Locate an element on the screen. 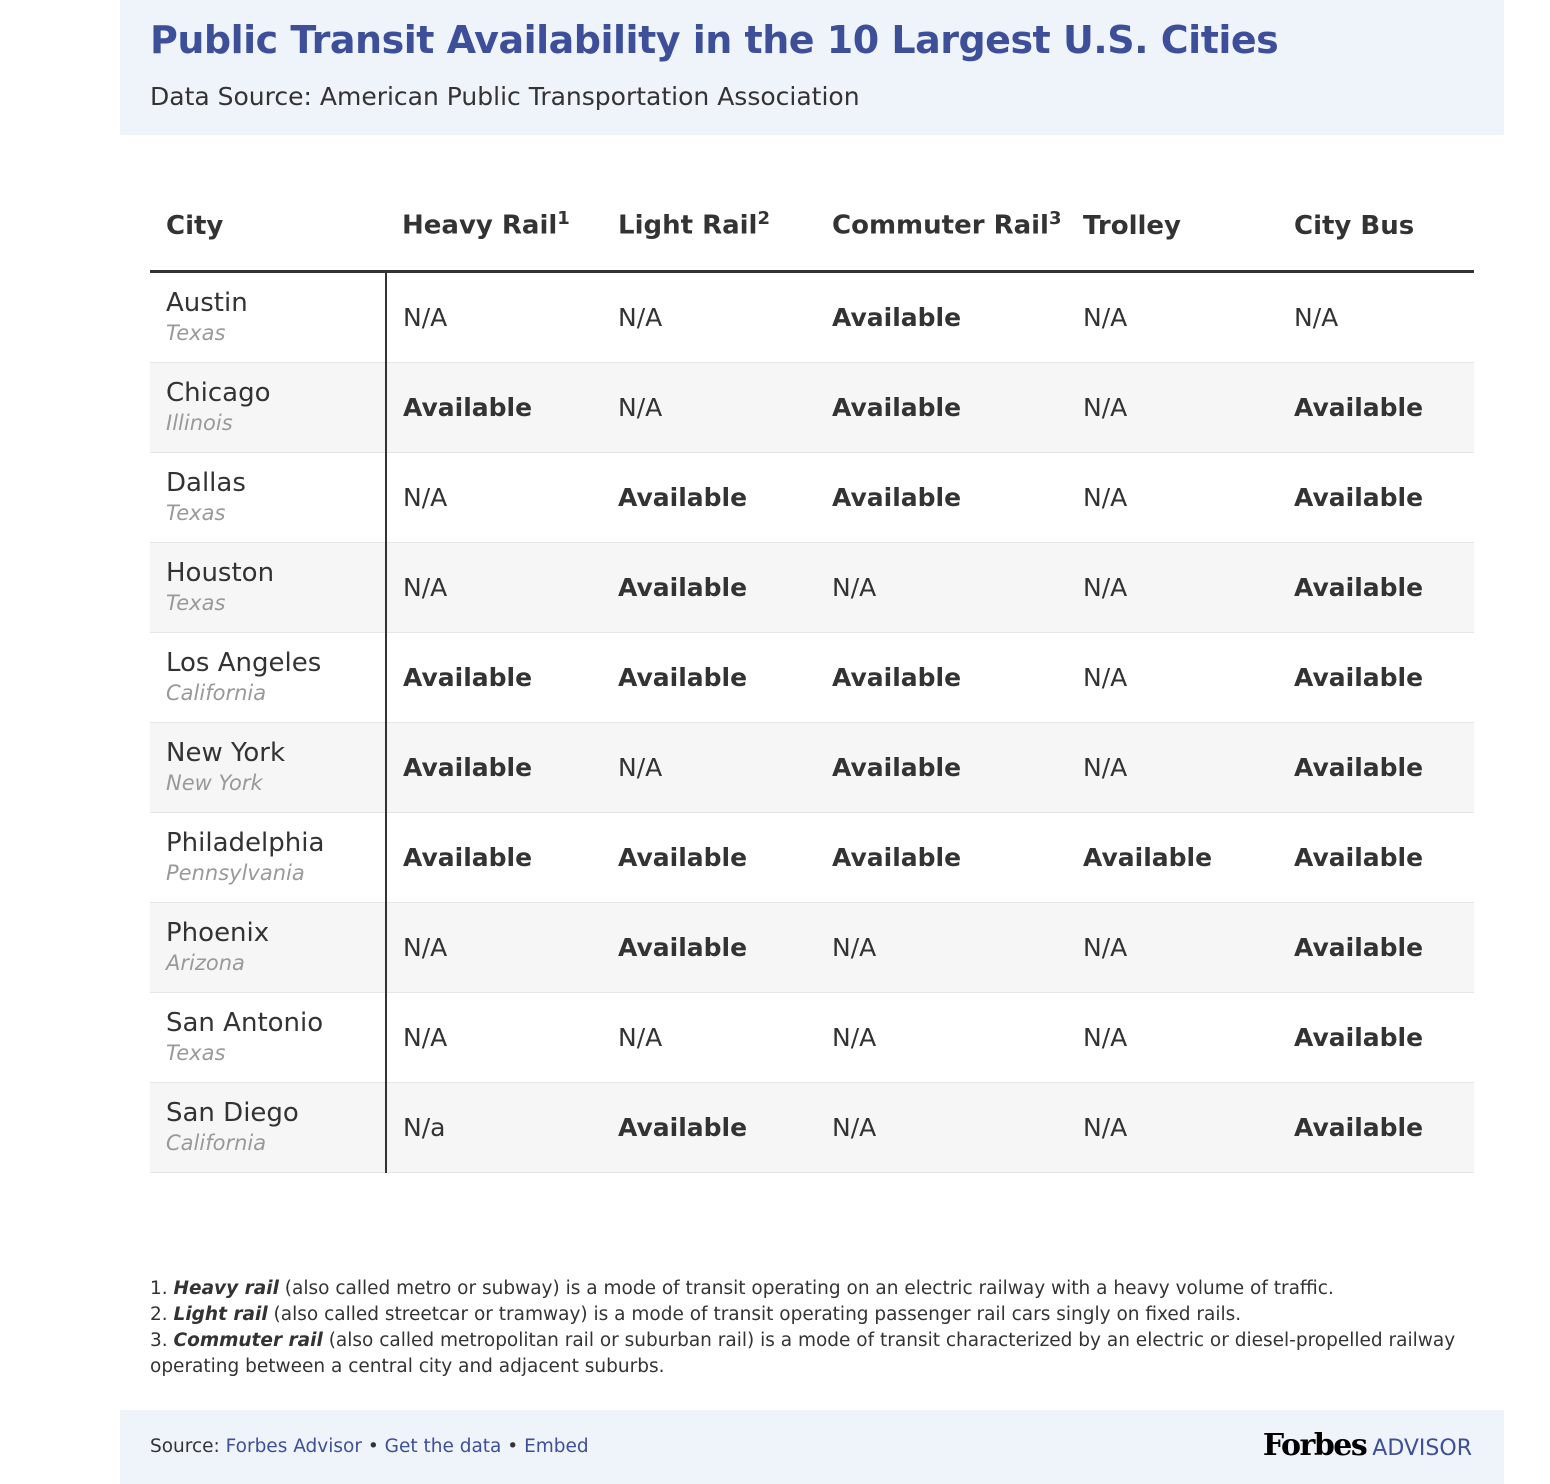  city-cell: San Diego California is located at coordinates (268, 1127).